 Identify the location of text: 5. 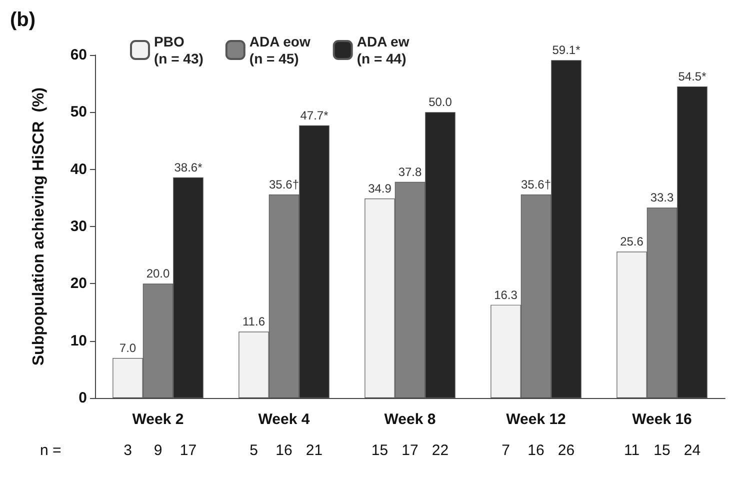
(254, 450).